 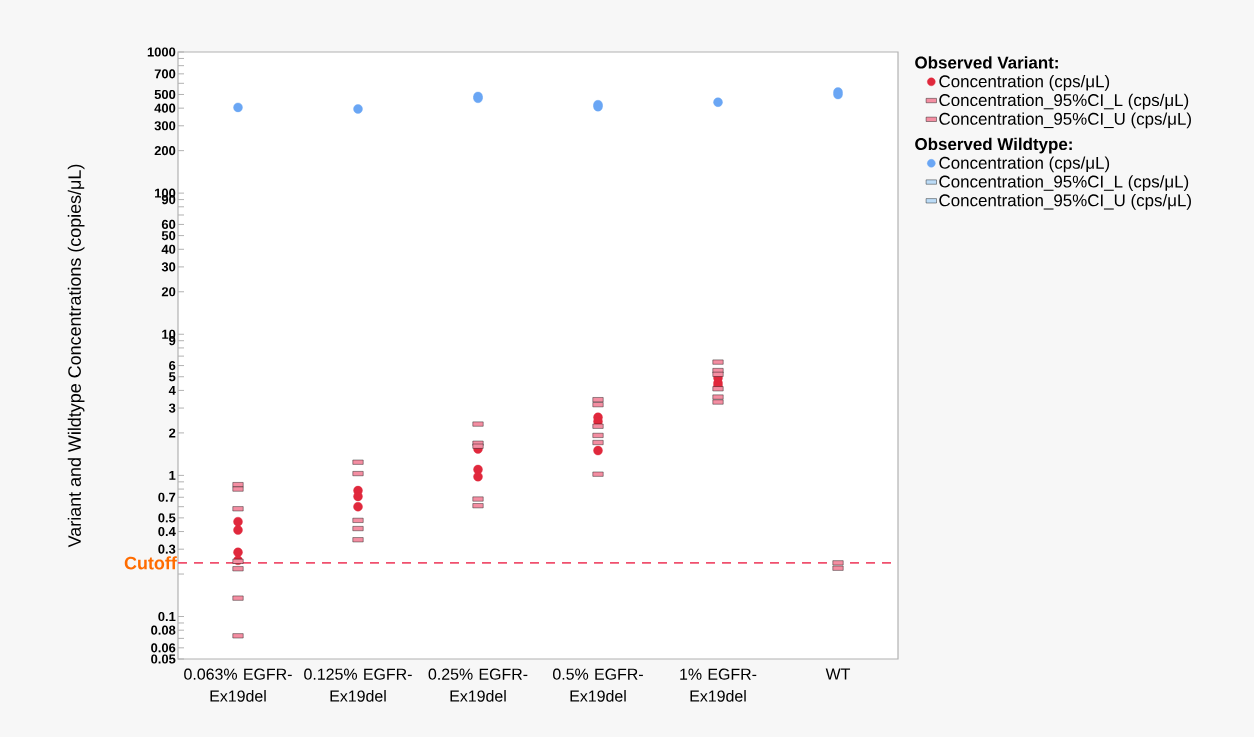 I want to click on x-tick-label: WT, so click(x=838, y=674).